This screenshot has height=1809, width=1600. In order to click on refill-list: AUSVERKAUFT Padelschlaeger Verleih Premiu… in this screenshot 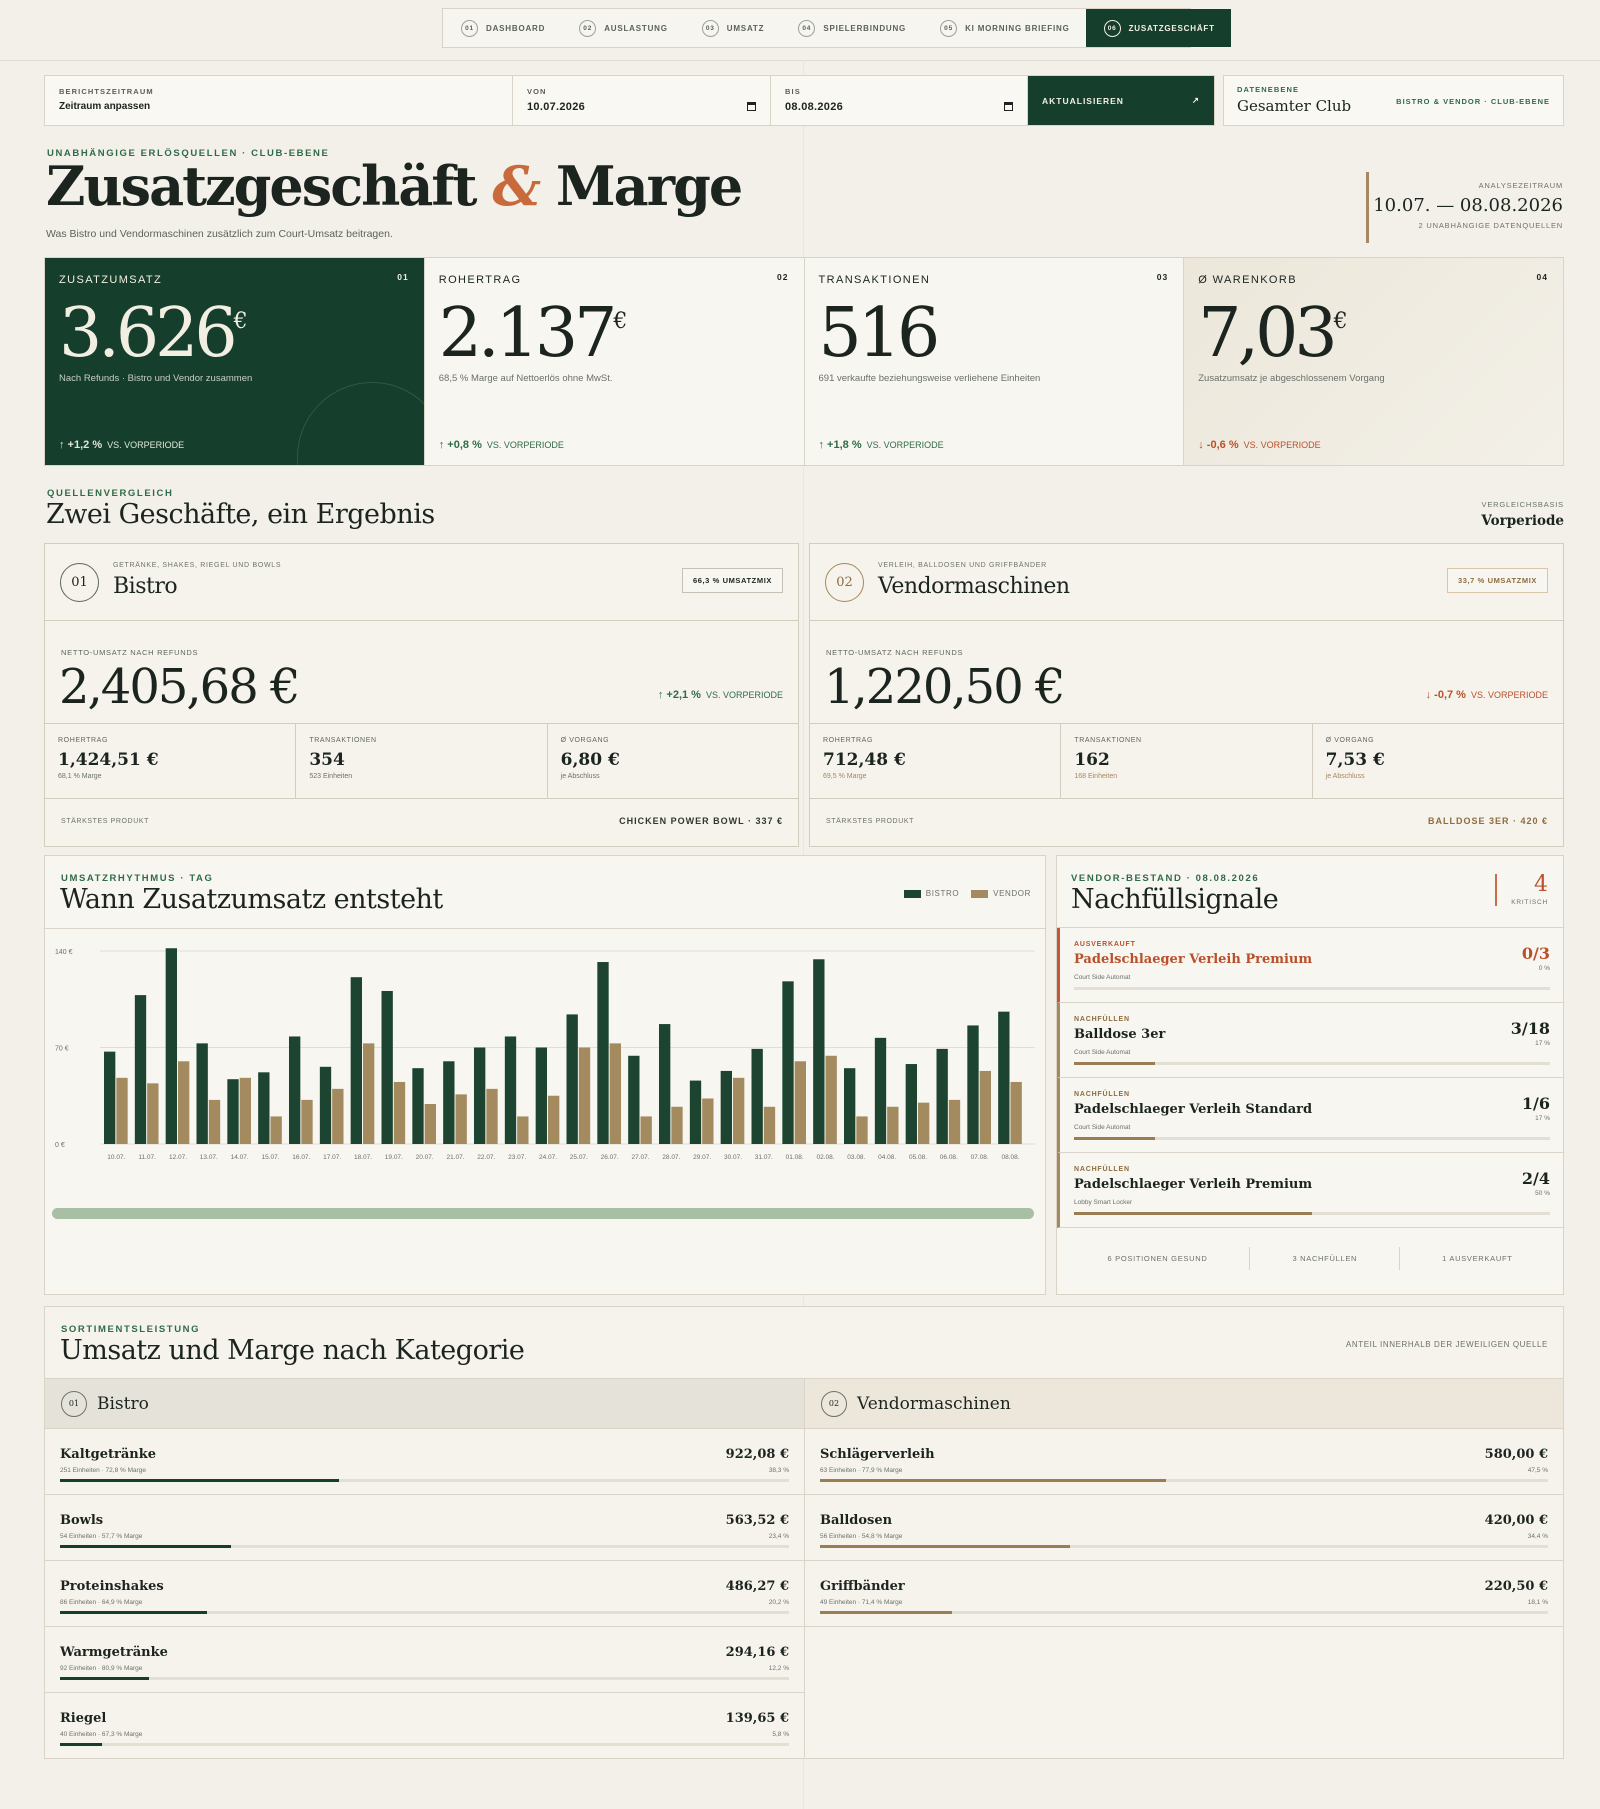, I will do `click(1310, 1078)`.